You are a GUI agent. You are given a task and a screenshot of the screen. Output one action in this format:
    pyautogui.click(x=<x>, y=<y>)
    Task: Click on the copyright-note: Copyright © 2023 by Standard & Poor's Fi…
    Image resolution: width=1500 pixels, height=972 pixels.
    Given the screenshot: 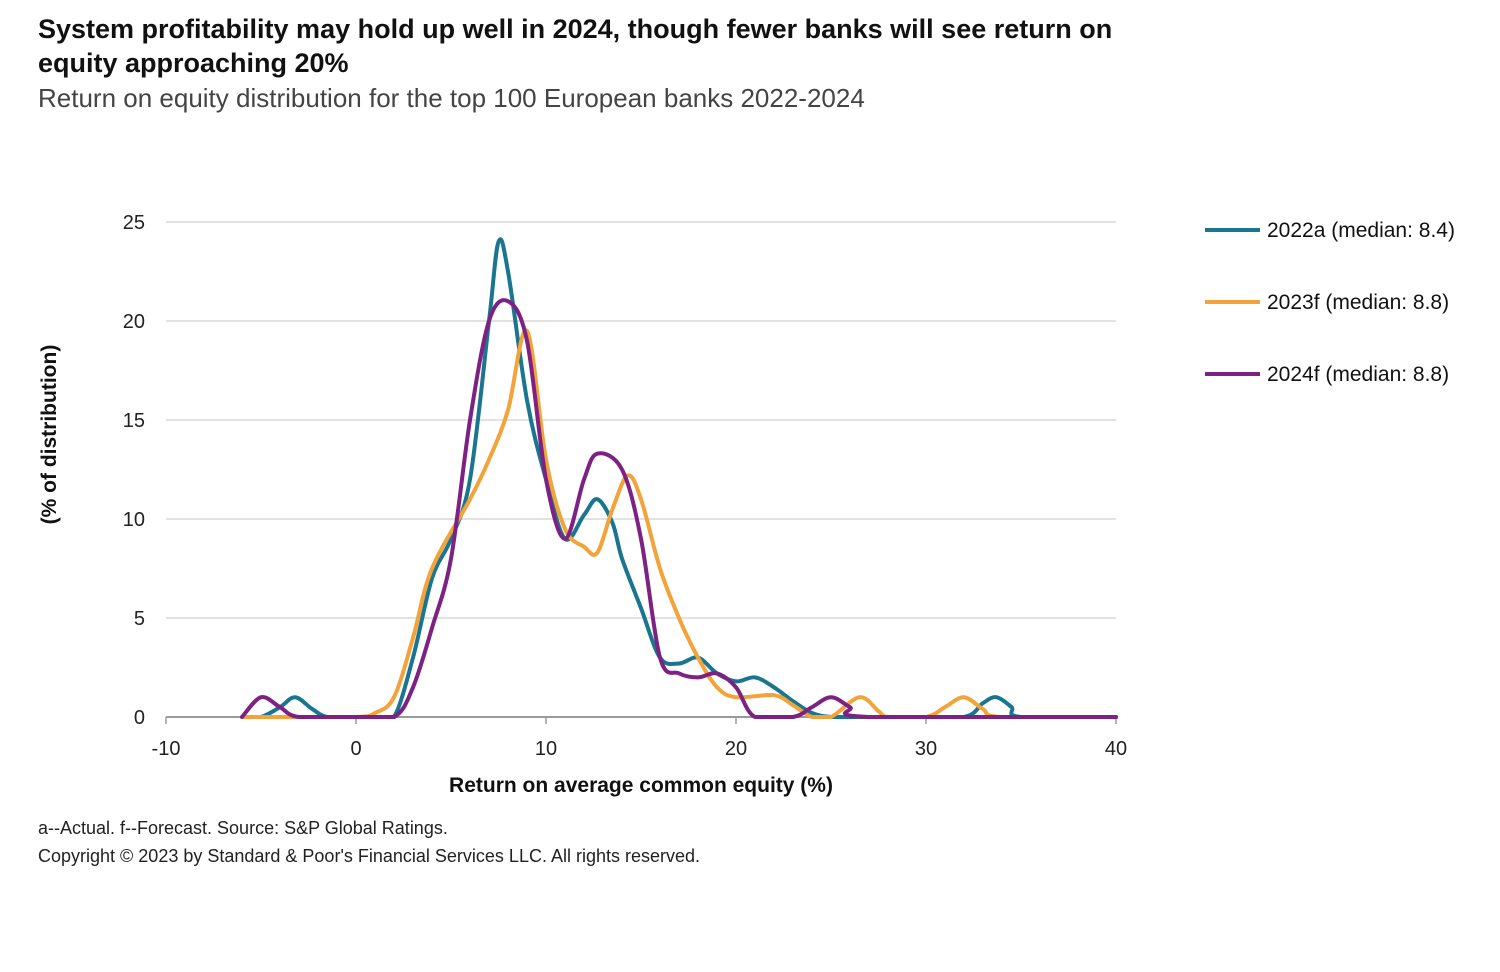 What is the action you would take?
    pyautogui.click(x=369, y=856)
    